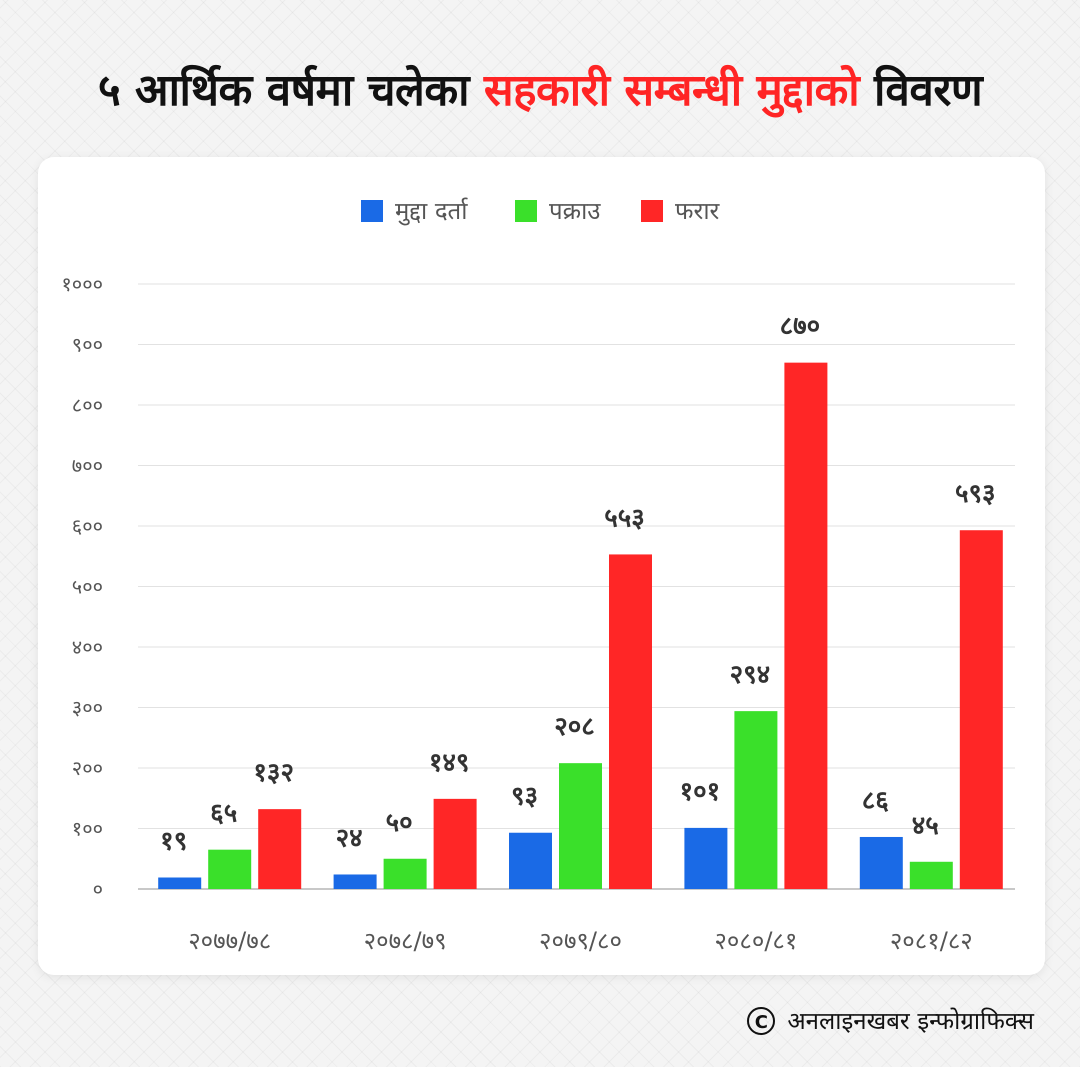 The width and height of the screenshot is (1080, 1067). I want to click on data-label: १३२, so click(273, 773).